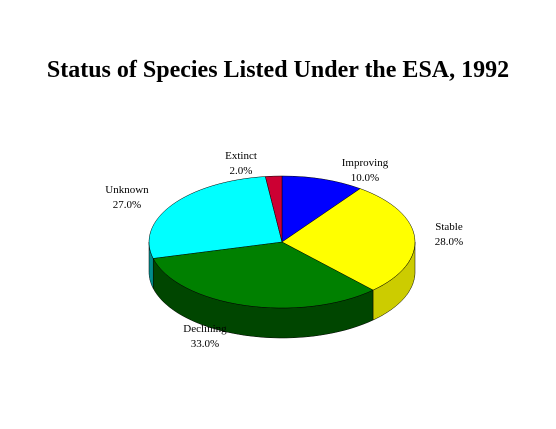  Describe the element at coordinates (127, 205) in the screenshot. I see `value-label: 27.0%` at that location.